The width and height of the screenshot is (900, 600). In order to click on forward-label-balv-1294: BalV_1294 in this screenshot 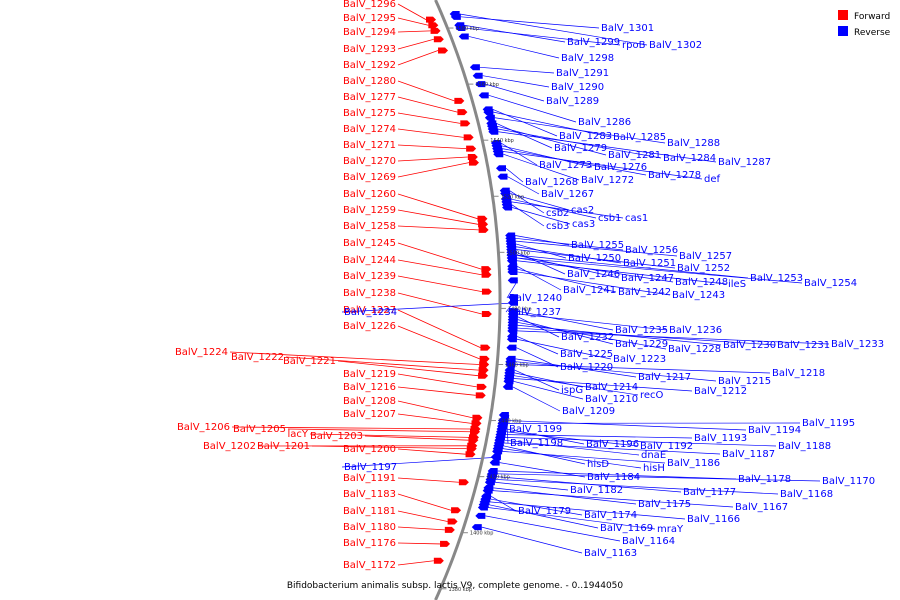, I will do `click(369, 32)`.